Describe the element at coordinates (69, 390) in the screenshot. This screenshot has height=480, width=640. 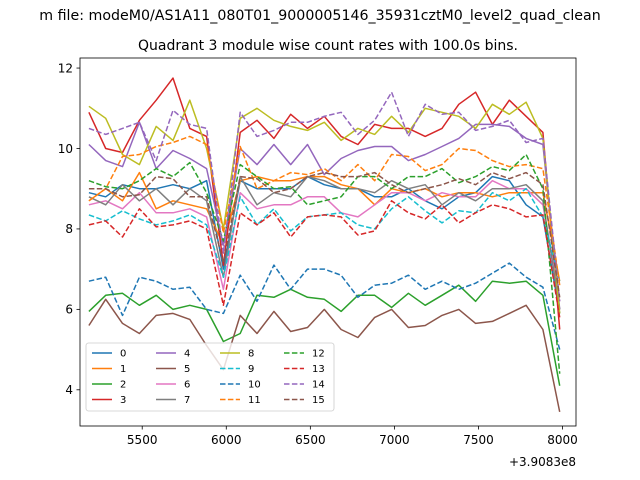
I see `y-tick-label: 4` at that location.